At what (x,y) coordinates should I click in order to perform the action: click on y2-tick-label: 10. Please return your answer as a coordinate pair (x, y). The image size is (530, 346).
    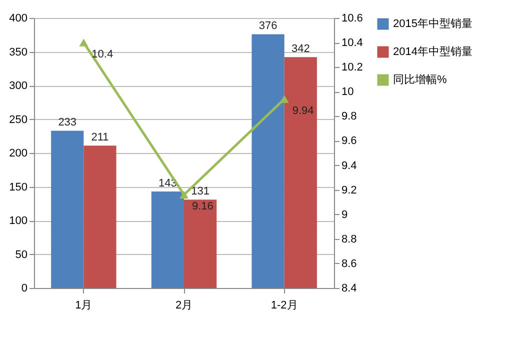
    Looking at the image, I should click on (348, 92).